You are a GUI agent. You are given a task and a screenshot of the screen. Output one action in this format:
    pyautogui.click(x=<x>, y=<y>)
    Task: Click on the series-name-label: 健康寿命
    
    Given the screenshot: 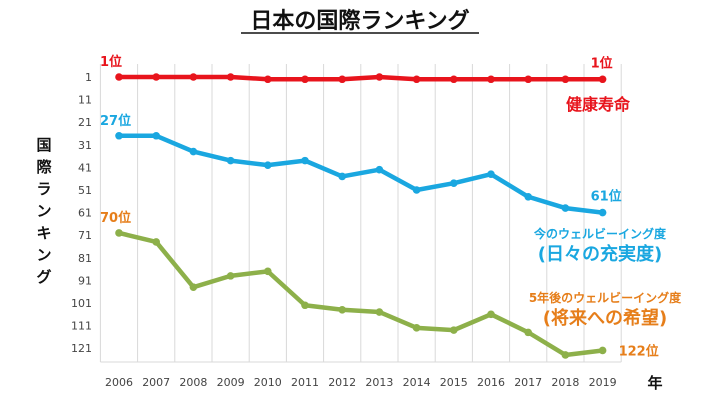 What is the action you would take?
    pyautogui.click(x=598, y=104)
    